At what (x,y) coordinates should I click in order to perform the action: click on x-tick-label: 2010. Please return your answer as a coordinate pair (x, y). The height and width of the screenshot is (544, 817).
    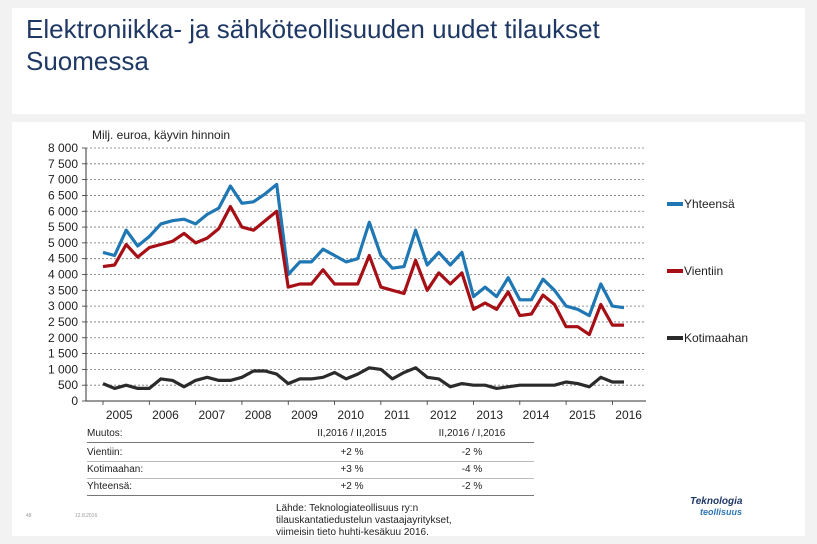
    Looking at the image, I should click on (350, 415).